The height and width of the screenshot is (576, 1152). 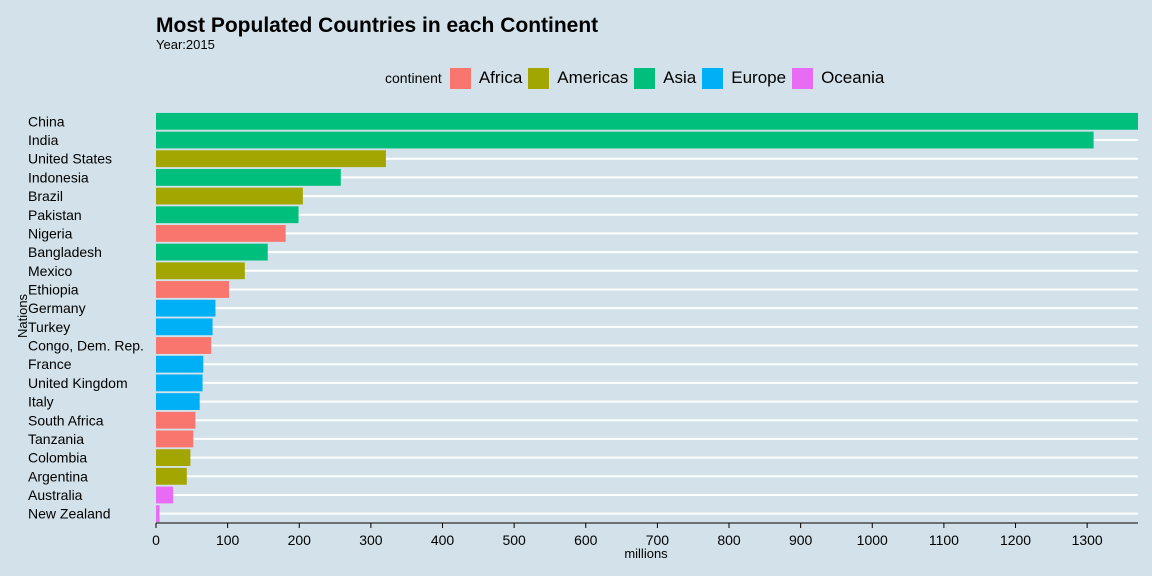 What do you see at coordinates (713, 78) in the screenshot?
I see `legend-swatch-europe` at bounding box center [713, 78].